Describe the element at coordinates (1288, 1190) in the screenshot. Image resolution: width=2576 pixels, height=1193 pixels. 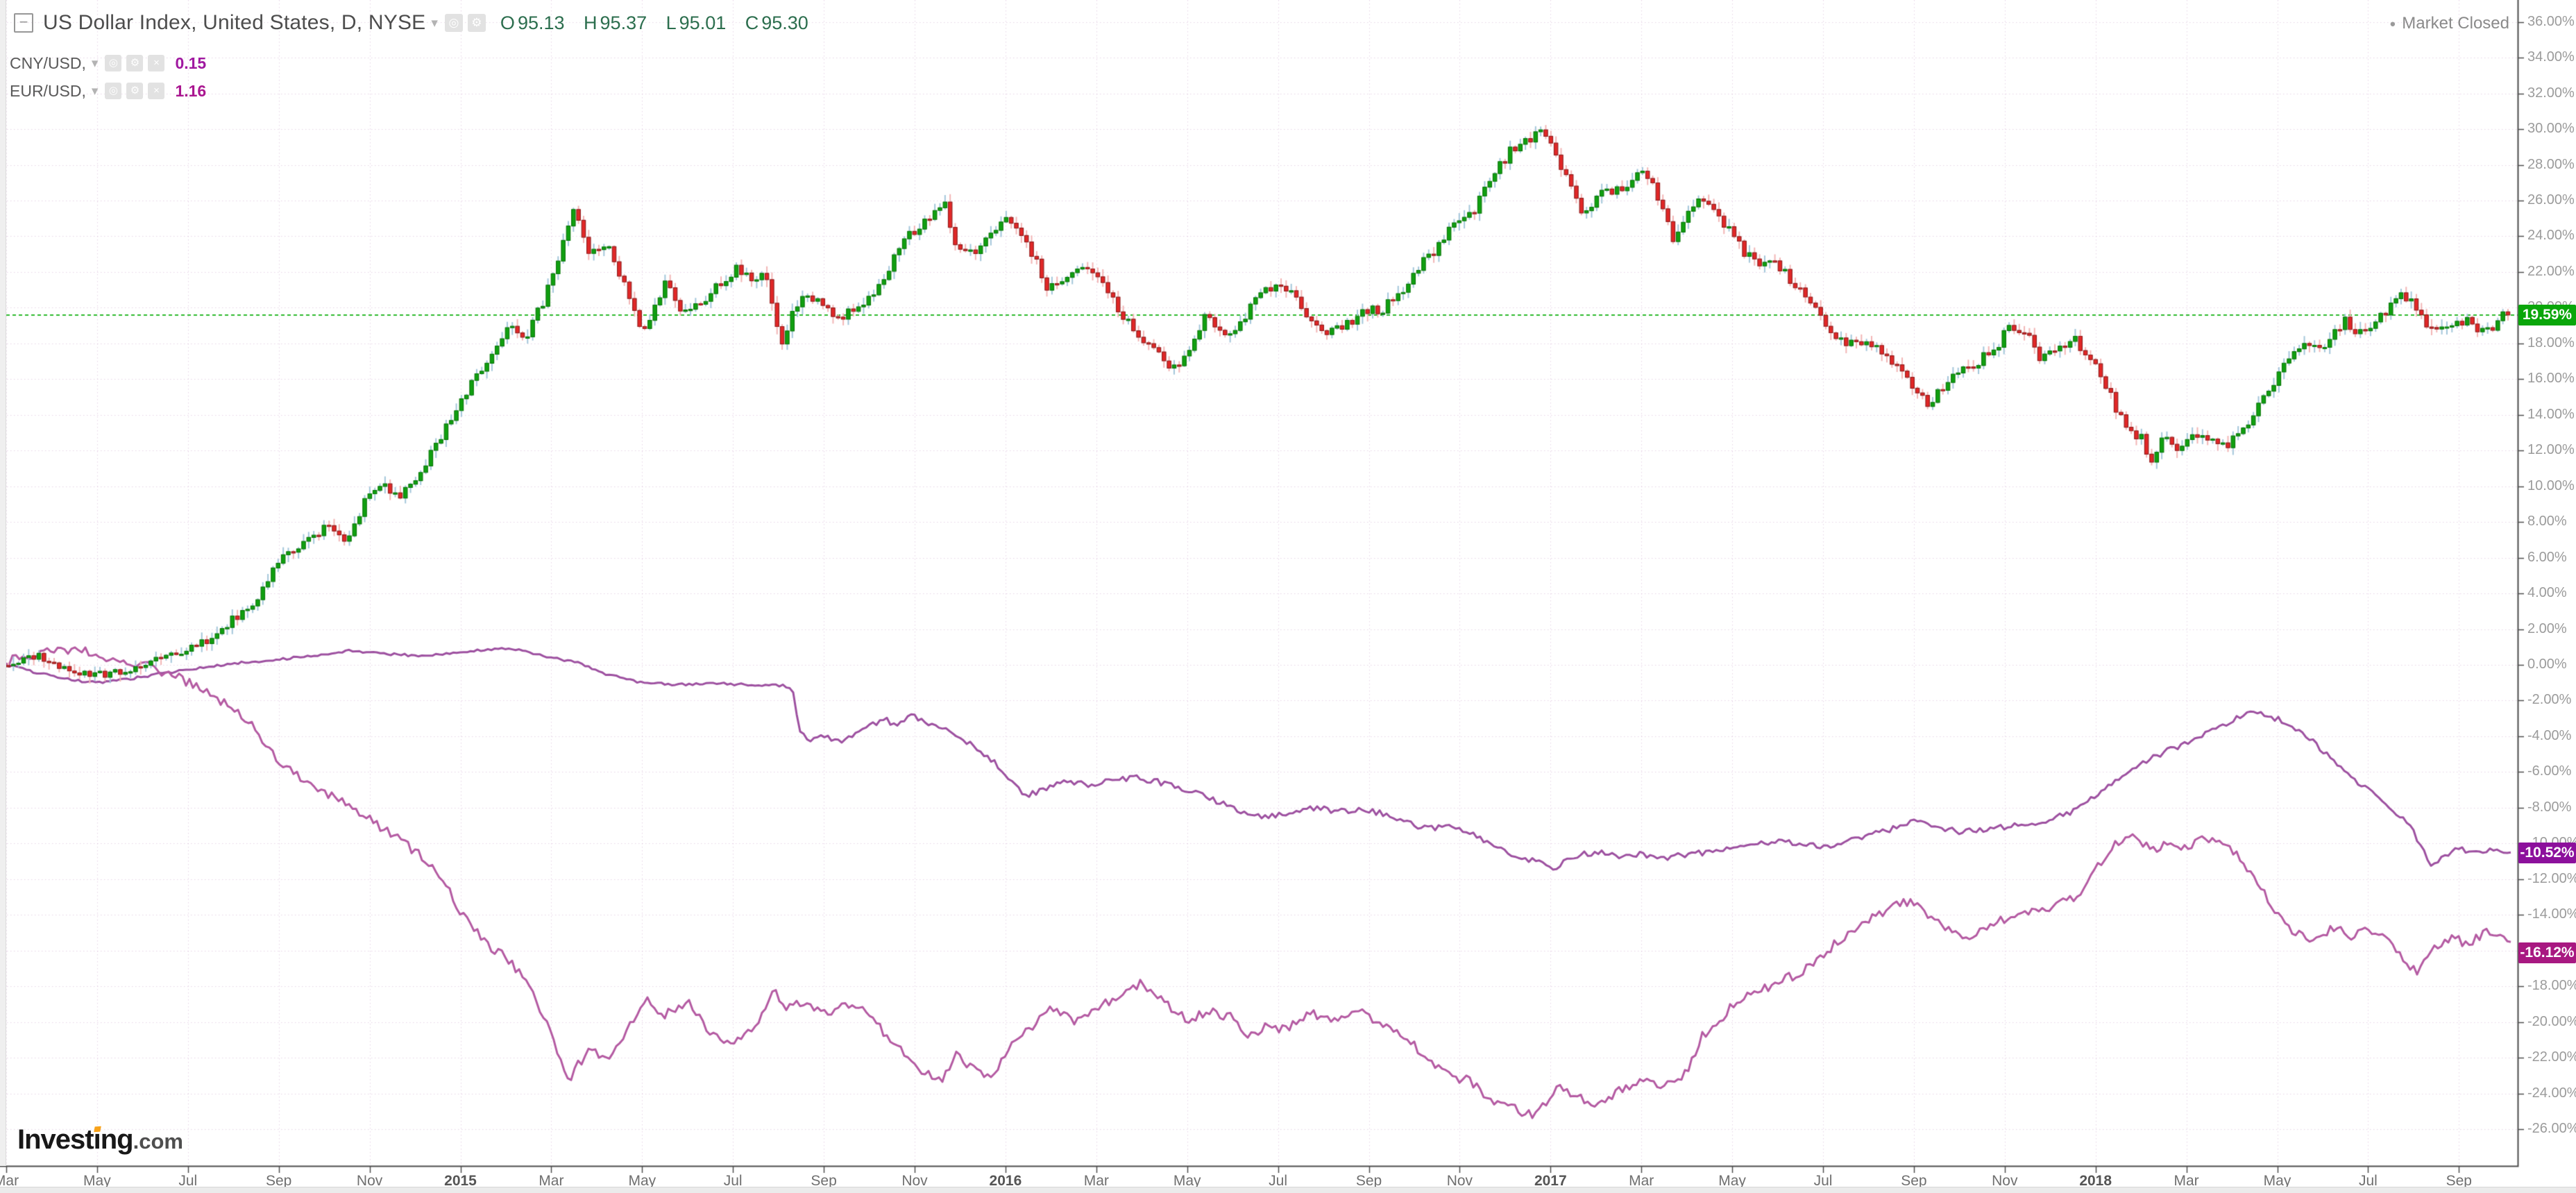
I see `horizontal-scrollbar` at that location.